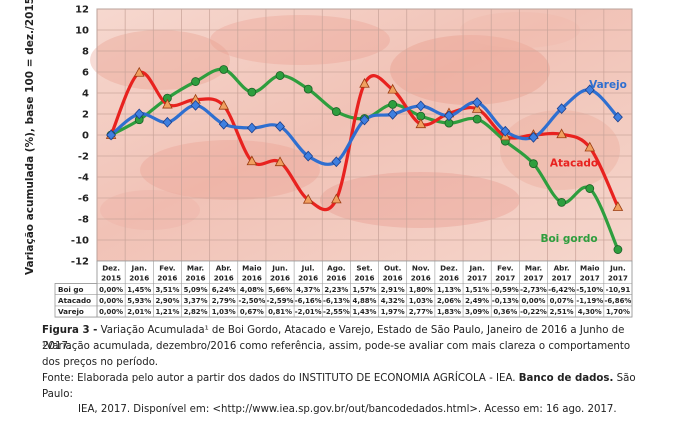 The width and height of the screenshot is (673, 426). I want to click on x-tick-month: Set., so click(364, 268).